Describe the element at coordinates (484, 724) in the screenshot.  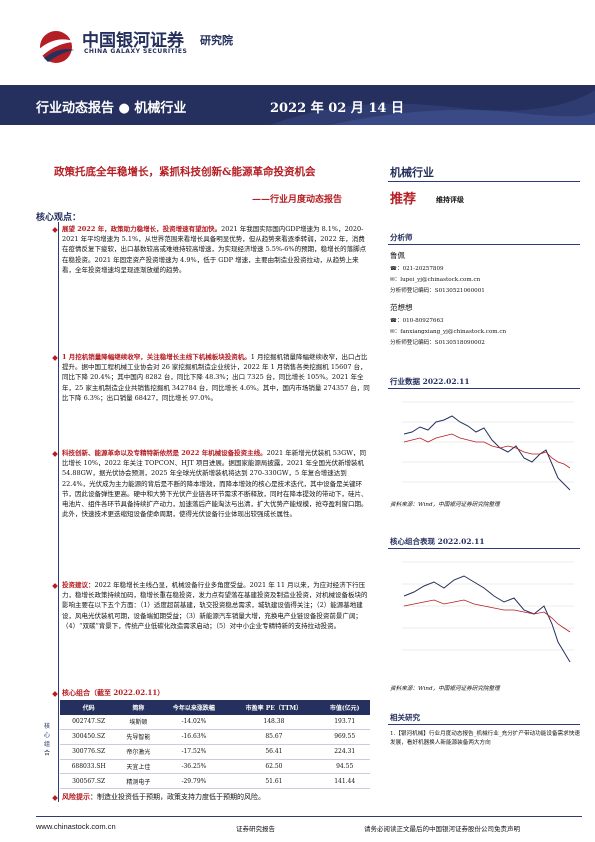
I see `related-rule` at that location.